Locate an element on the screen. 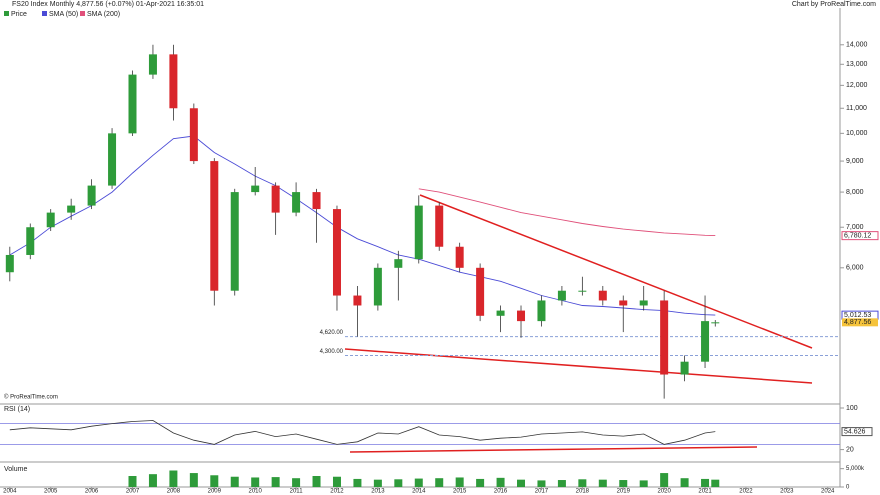 The width and height of the screenshot is (880, 495). y-tick-label: 9,000 is located at coordinates (855, 161).